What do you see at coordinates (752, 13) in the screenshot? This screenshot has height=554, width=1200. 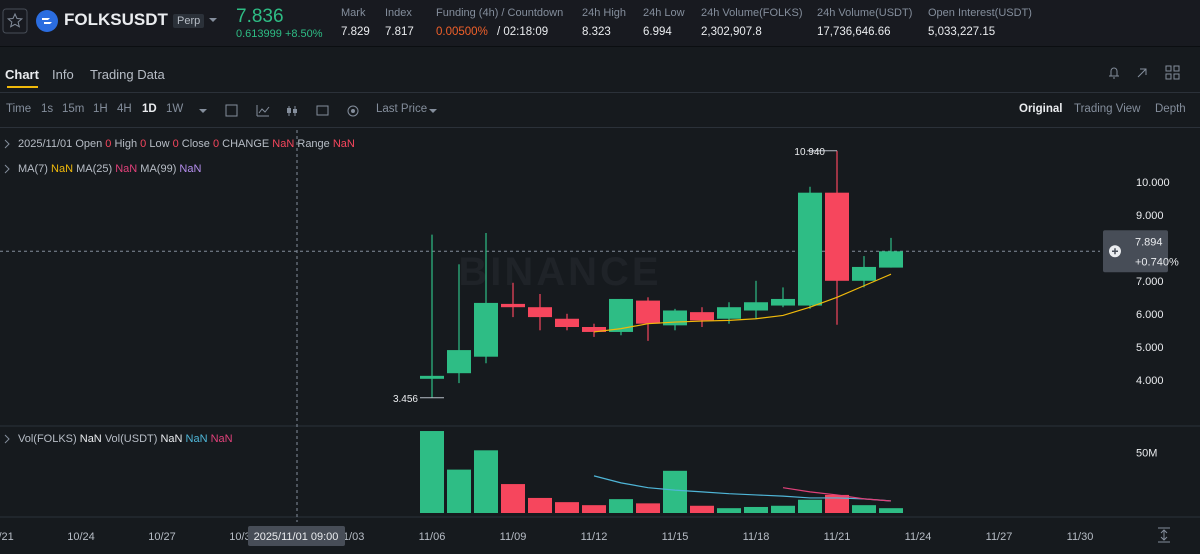 I see `stat-label: 24h Volume(FOLKS)` at bounding box center [752, 13].